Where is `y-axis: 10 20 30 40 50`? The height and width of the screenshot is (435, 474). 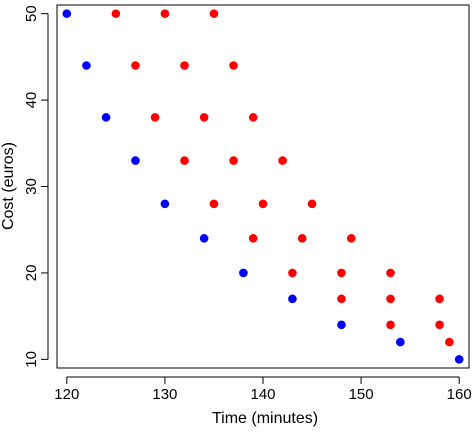
y-axis: 10 20 30 40 50 is located at coordinates (36, 186).